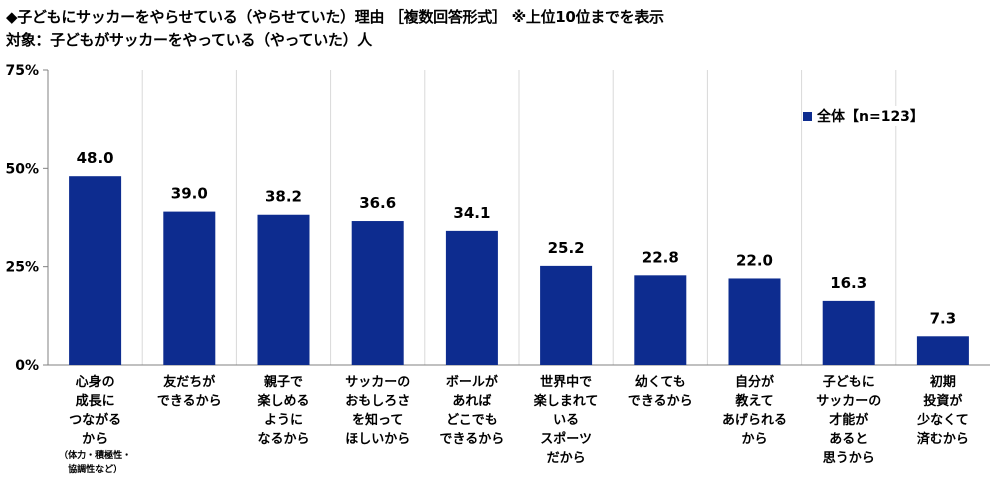  I want to click on x-tick-label: ように, so click(283, 420).